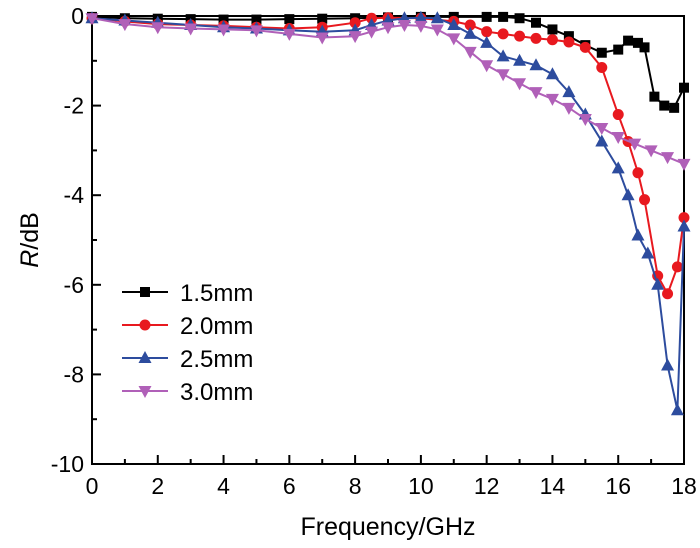 Image resolution: width=700 pixels, height=548 pixels. Describe the element at coordinates (187, 343) in the screenshot. I see `legend: 1.5mm 2.0mm 2.5mm 3.0mm` at that location.